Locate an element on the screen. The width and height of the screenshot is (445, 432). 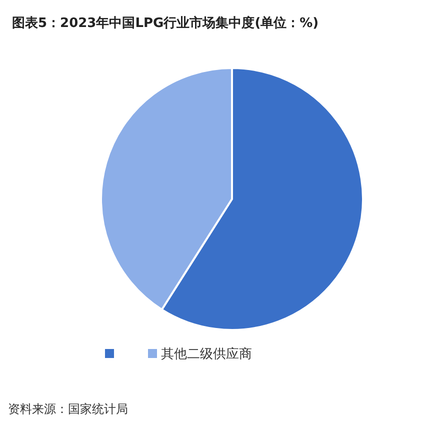
text: 资料来源：国家统计局 is located at coordinates (68, 409).